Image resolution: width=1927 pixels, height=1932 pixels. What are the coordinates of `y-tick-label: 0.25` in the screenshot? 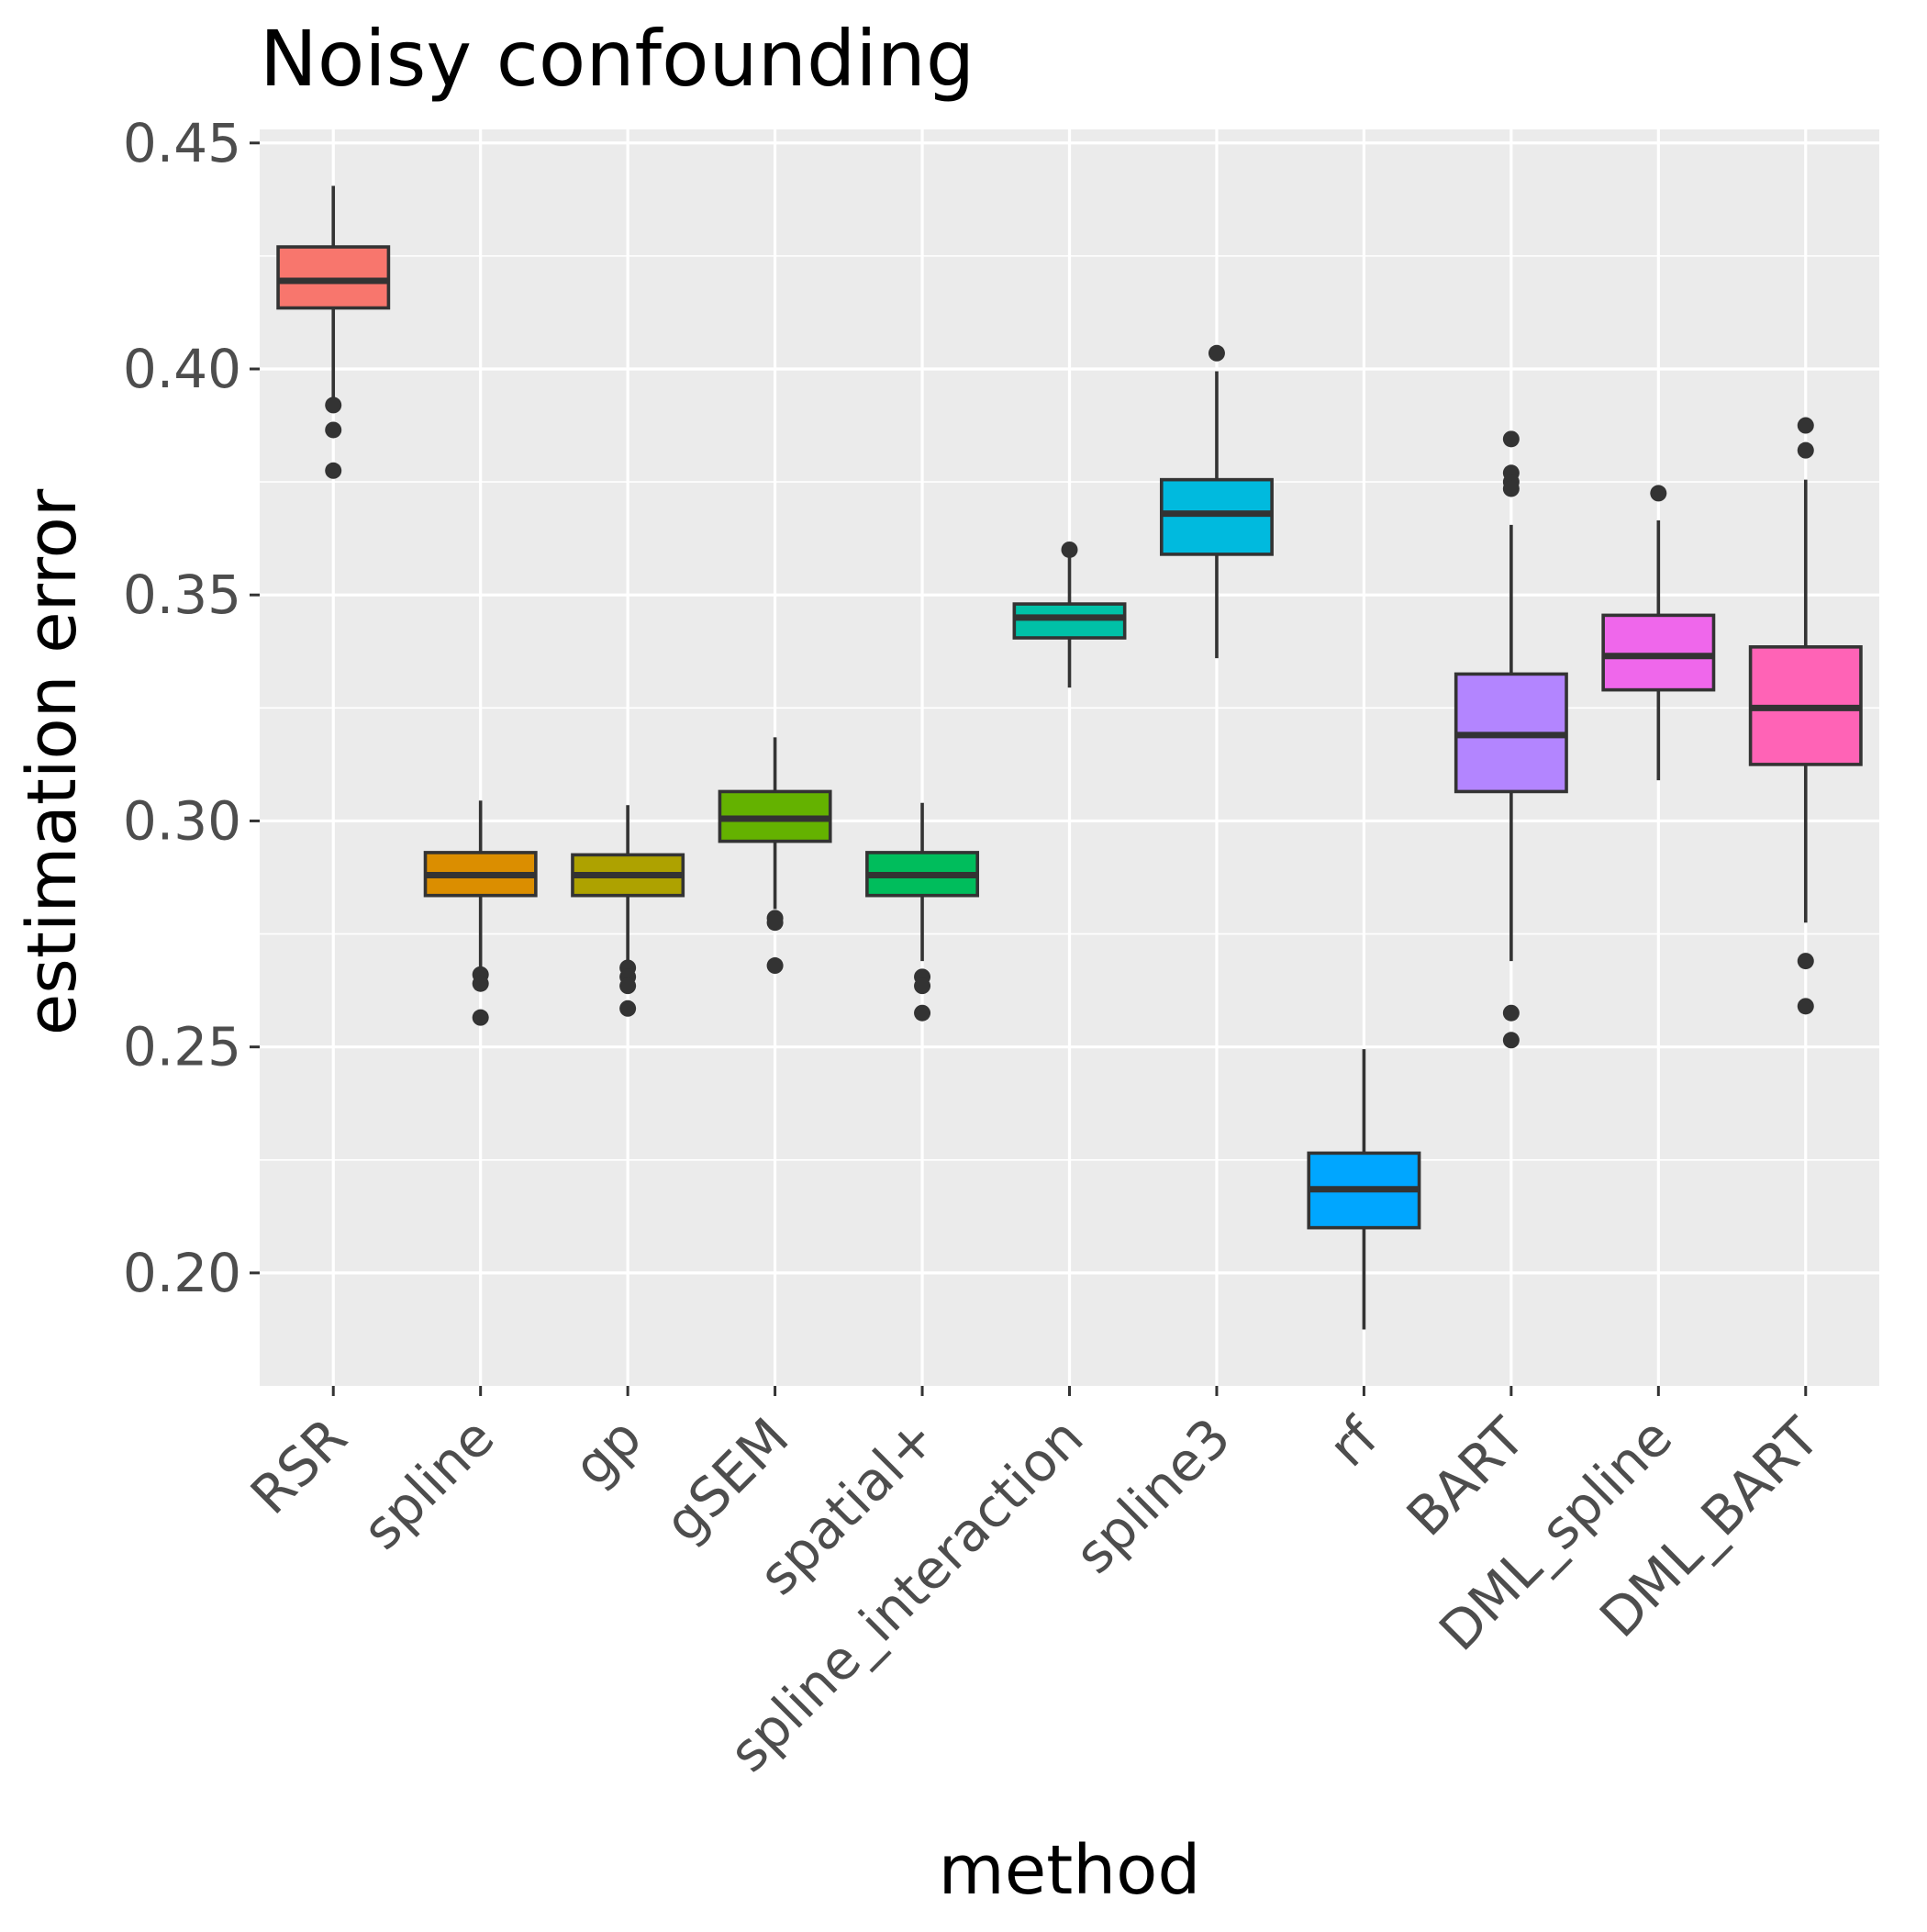 It's located at (182, 1047).